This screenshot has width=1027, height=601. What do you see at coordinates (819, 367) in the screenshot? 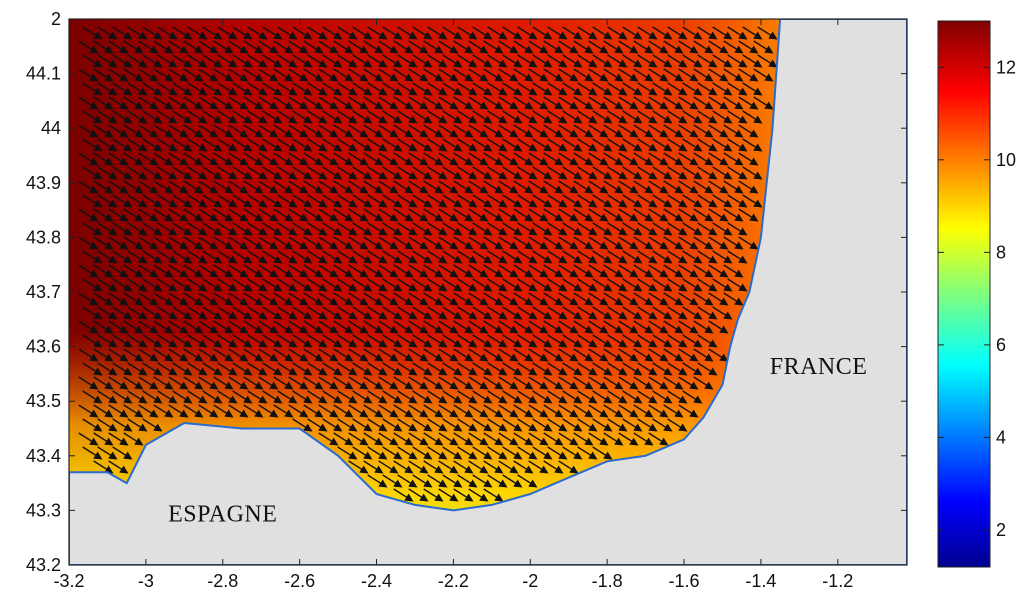
I see `place-label-france: FRANCE` at bounding box center [819, 367].